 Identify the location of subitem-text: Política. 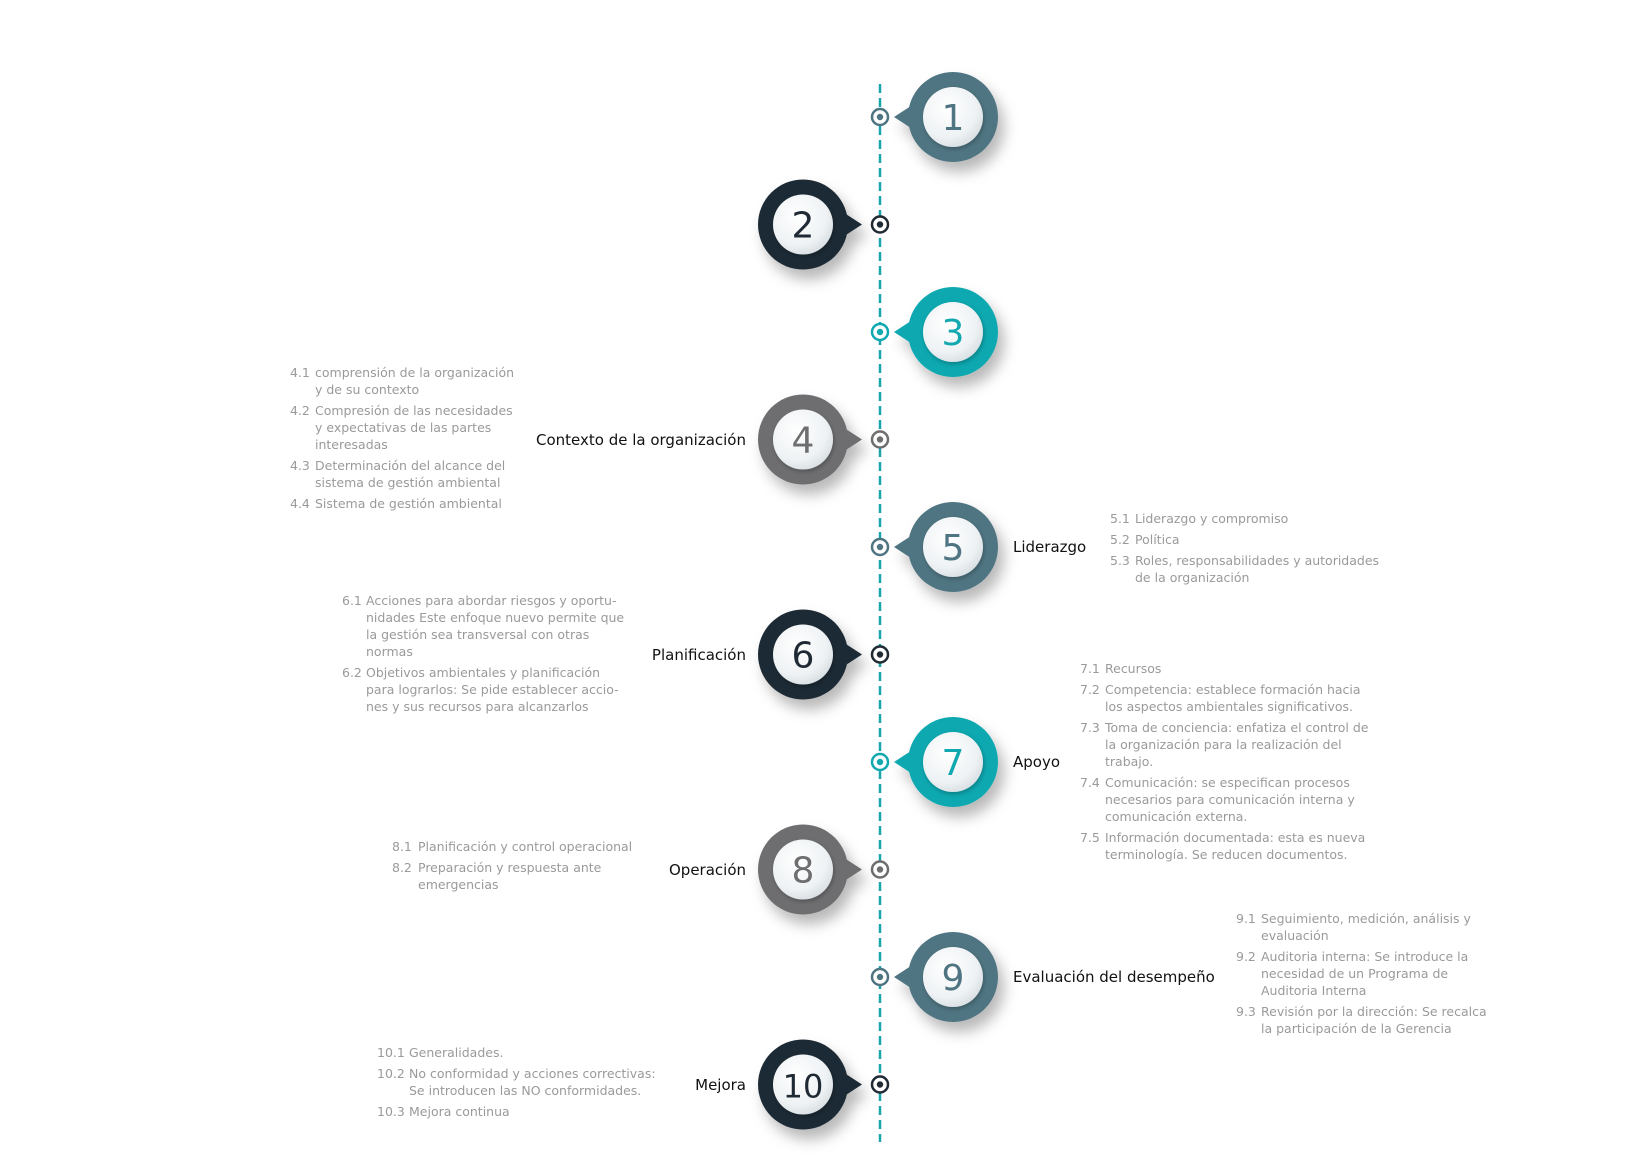
(1157, 539).